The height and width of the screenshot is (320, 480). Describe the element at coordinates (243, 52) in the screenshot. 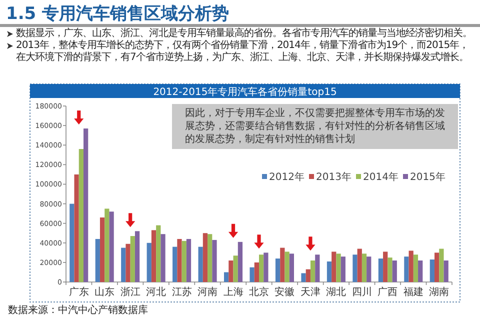

I see `text: 2013年，整体专用车增长的态势下，仅有两个省份销量下滑，2014年，销量下滑省市为19个，而2015年，在大环境下滑的背景下，有7个省市逆势上扬，为广东、浙江、上海、北京、天津，并长期保持爆发式增长。` at that location.